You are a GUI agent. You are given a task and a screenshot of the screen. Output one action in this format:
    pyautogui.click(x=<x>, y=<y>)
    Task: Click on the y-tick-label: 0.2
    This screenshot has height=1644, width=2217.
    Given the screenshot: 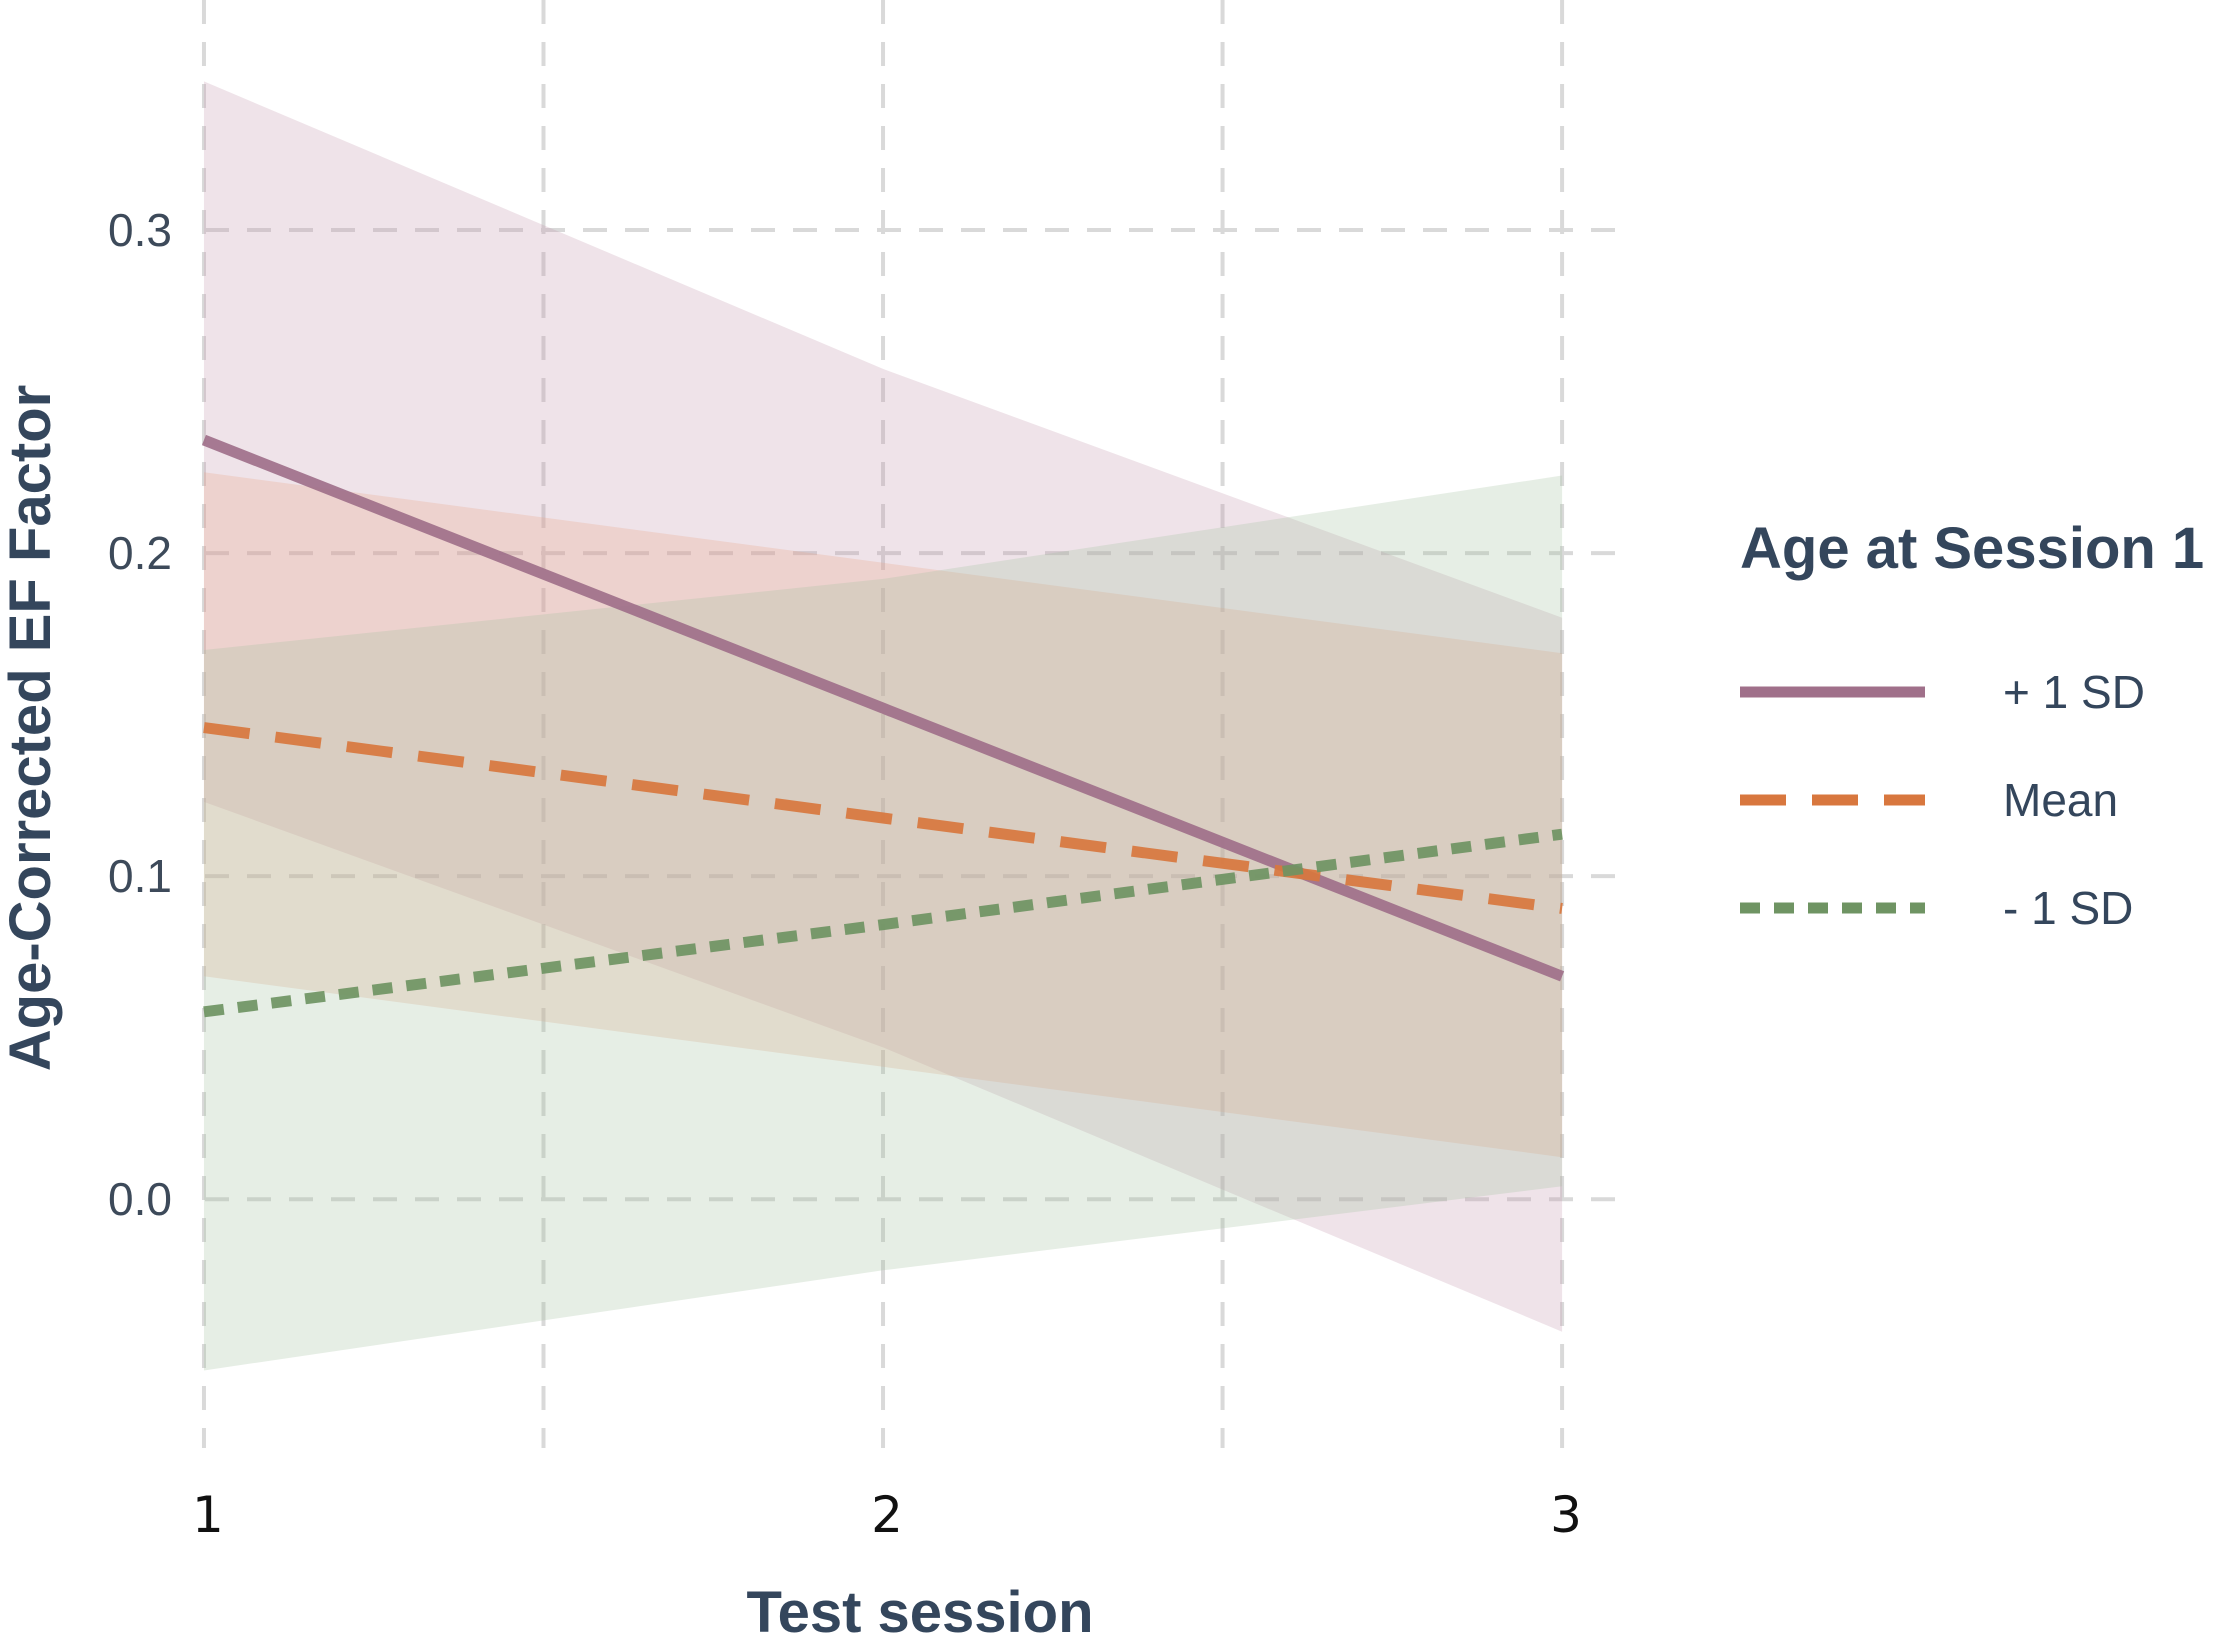 What is the action you would take?
    pyautogui.click(x=140, y=553)
    